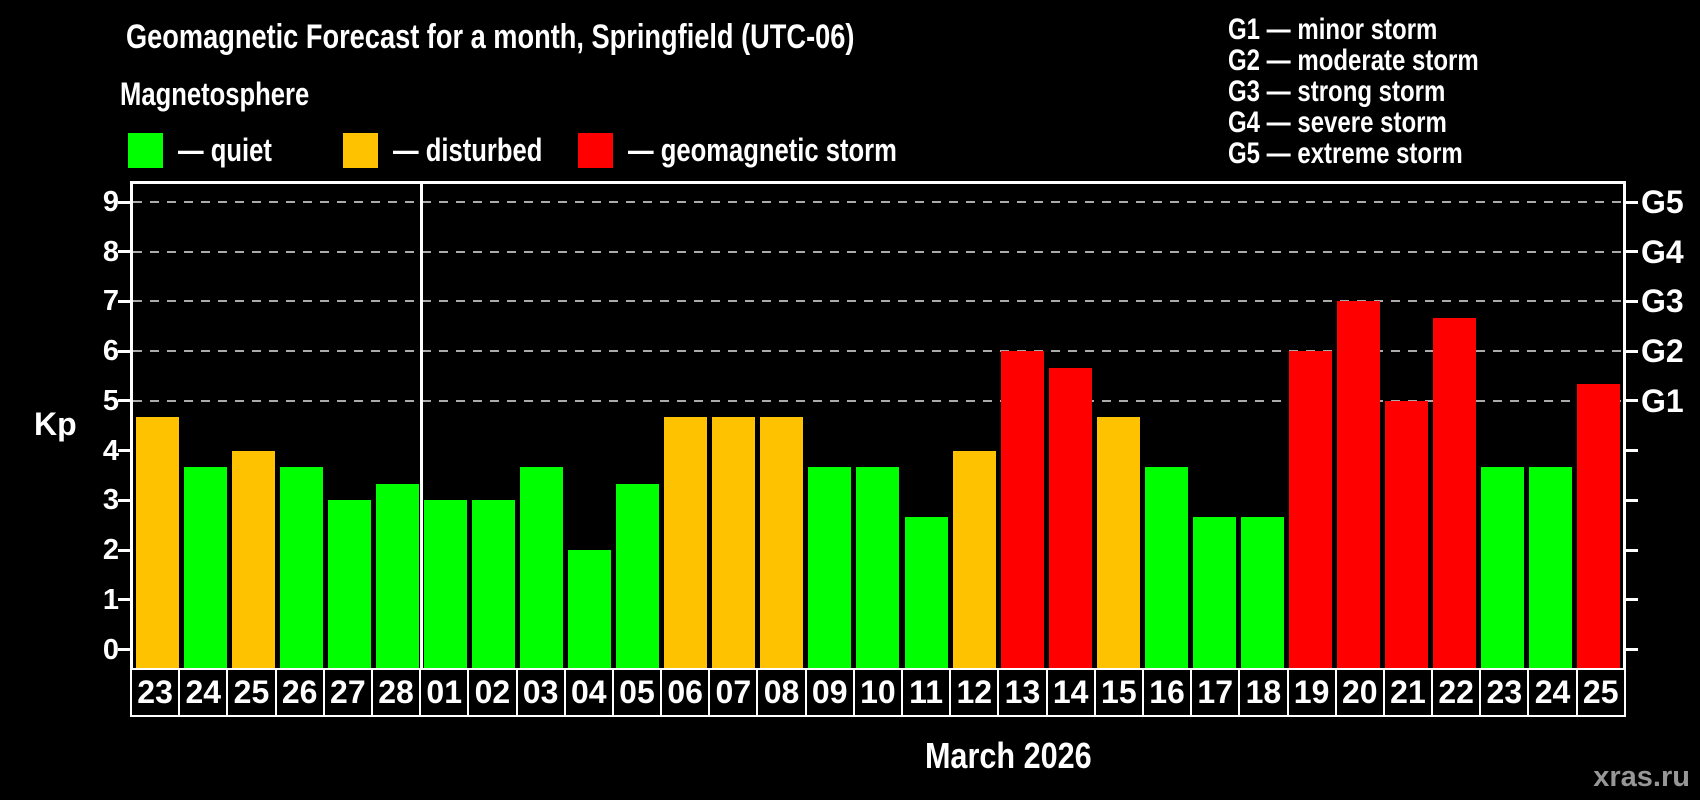 This screenshot has width=1700, height=800. Describe the element at coordinates (878, 400) in the screenshot. I see `gridline-kp5` at that location.